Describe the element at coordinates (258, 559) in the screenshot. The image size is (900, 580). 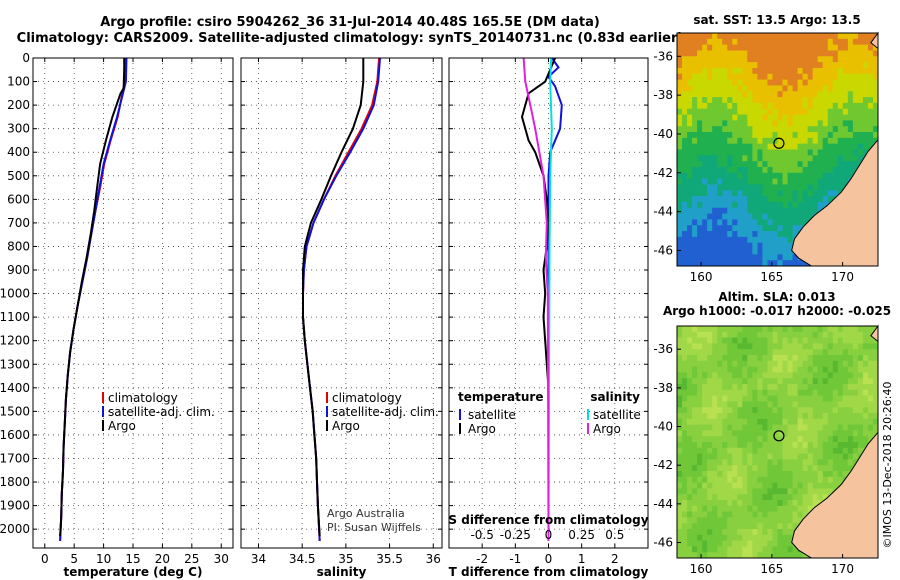
I see `x-tick-label: 34` at that location.